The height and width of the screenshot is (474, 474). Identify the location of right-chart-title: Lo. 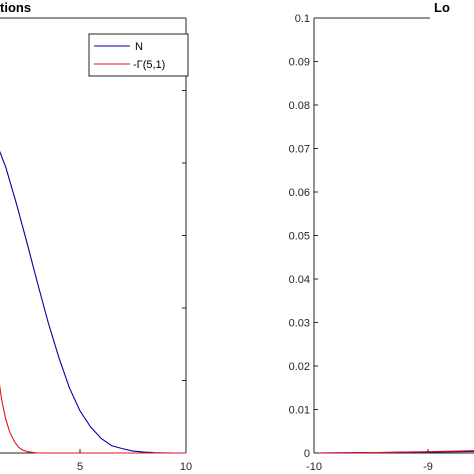
(442, 7).